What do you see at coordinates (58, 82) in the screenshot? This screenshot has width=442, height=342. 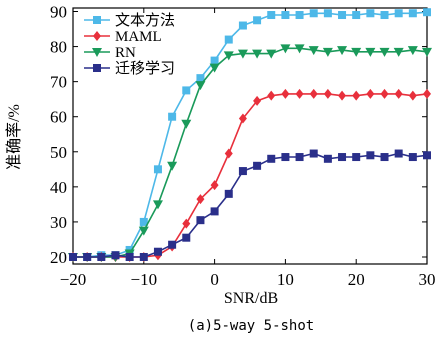 I see `y-tick-label: 70` at bounding box center [58, 82].